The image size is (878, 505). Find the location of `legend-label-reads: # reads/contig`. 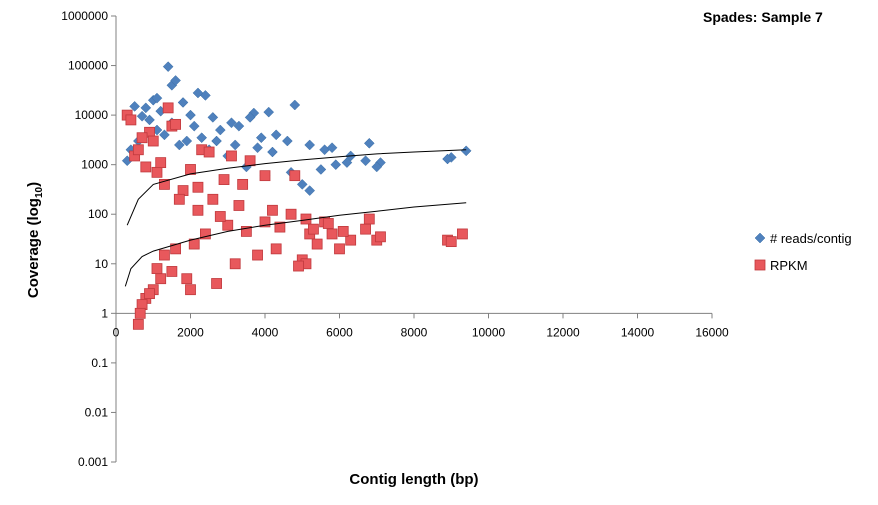

legend-label-reads: # reads/contig is located at coordinates (811, 238).